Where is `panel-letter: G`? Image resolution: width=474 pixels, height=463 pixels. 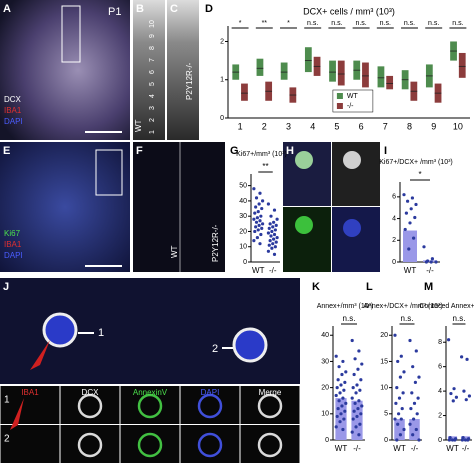
panel-letter: G is located at coordinates (234, 151).